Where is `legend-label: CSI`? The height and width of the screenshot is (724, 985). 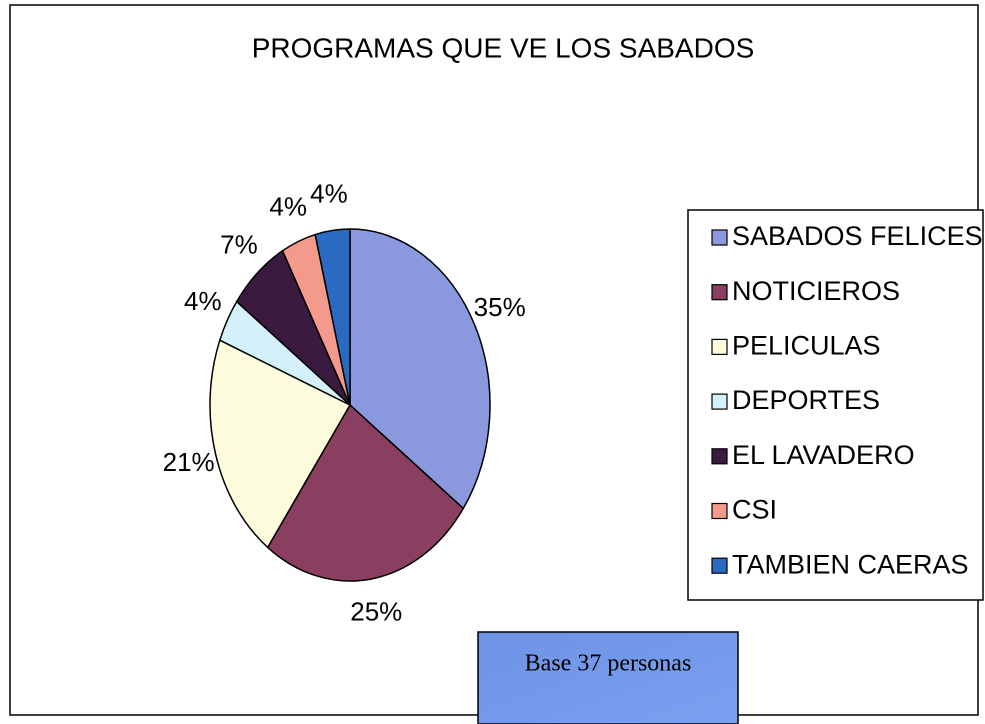 legend-label: CSI is located at coordinates (754, 510).